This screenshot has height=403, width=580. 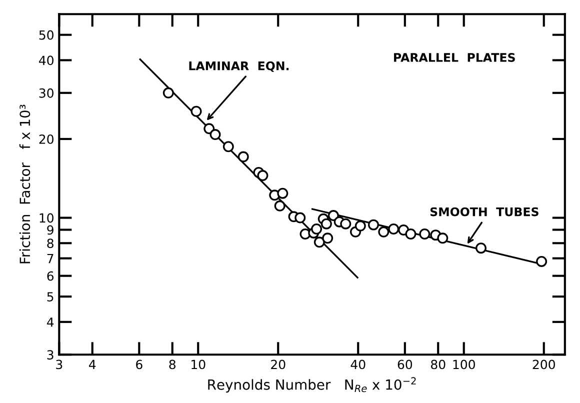 What do you see at coordinates (50, 322) in the screenshot?
I see `y-tick-label: 4` at bounding box center [50, 322].